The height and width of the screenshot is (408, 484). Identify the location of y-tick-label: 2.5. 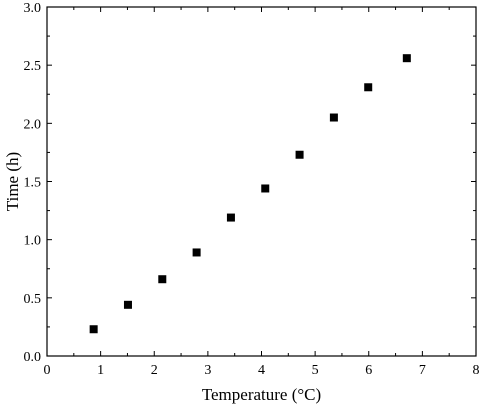
(33, 66).